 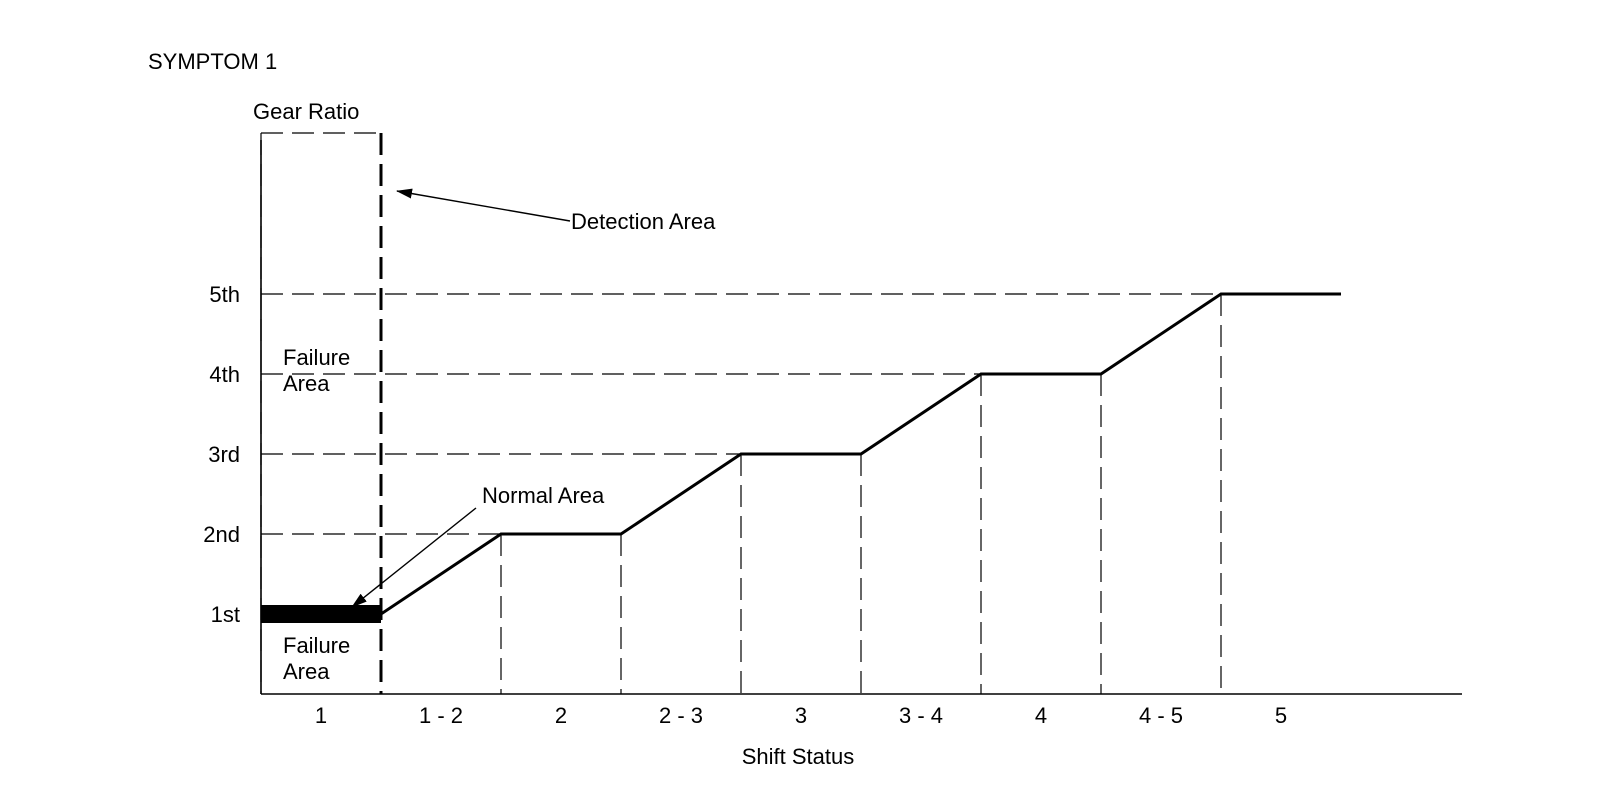 What do you see at coordinates (414, 557) in the screenshot?
I see `normal-area-arrow` at bounding box center [414, 557].